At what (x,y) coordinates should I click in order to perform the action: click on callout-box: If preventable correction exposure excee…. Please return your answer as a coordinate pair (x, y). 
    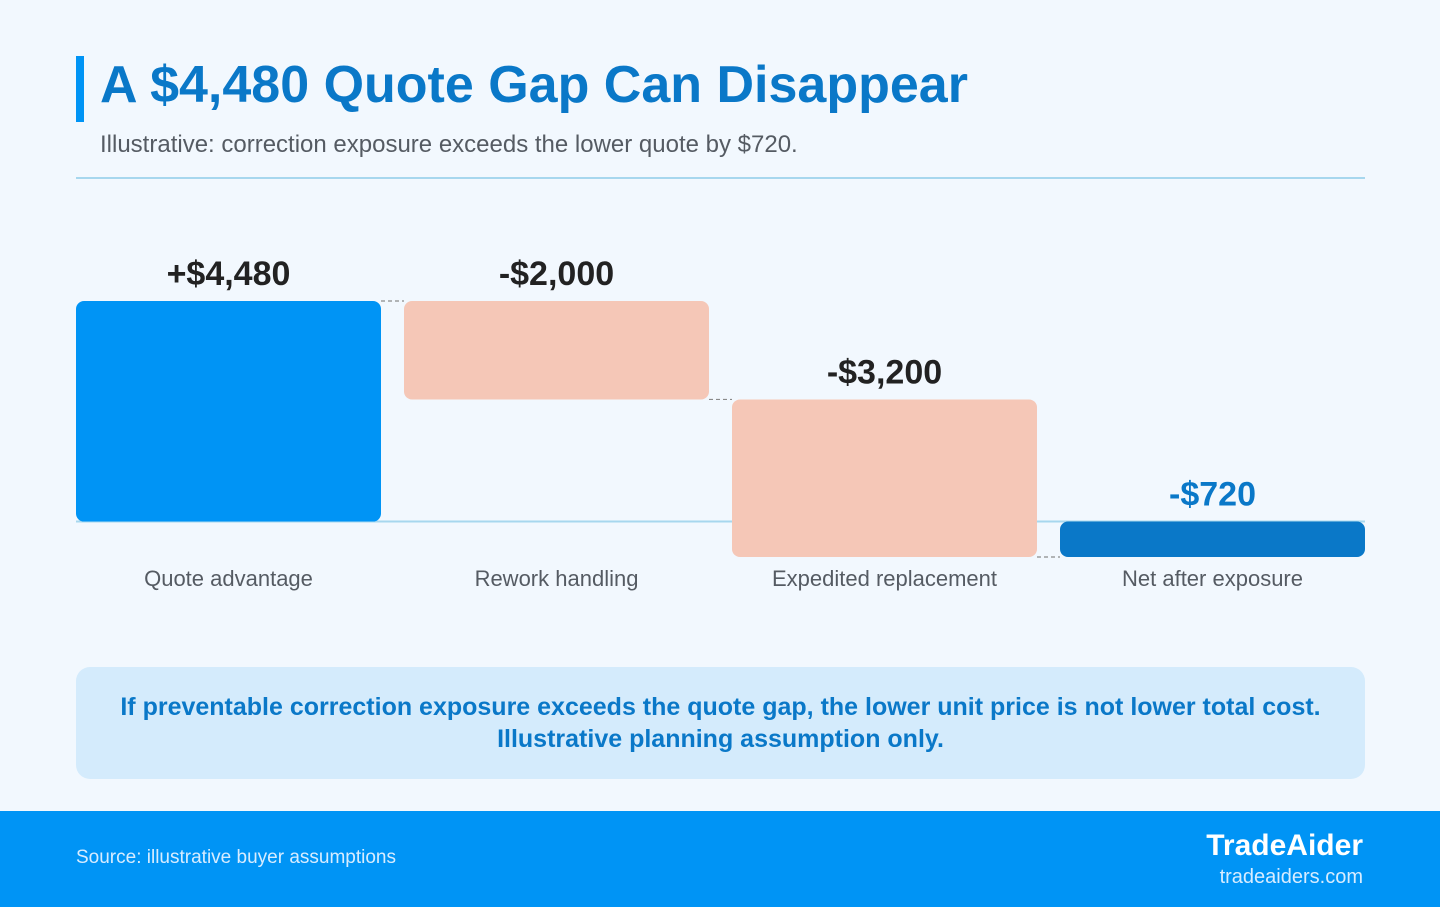
    Looking at the image, I should click on (720, 723).